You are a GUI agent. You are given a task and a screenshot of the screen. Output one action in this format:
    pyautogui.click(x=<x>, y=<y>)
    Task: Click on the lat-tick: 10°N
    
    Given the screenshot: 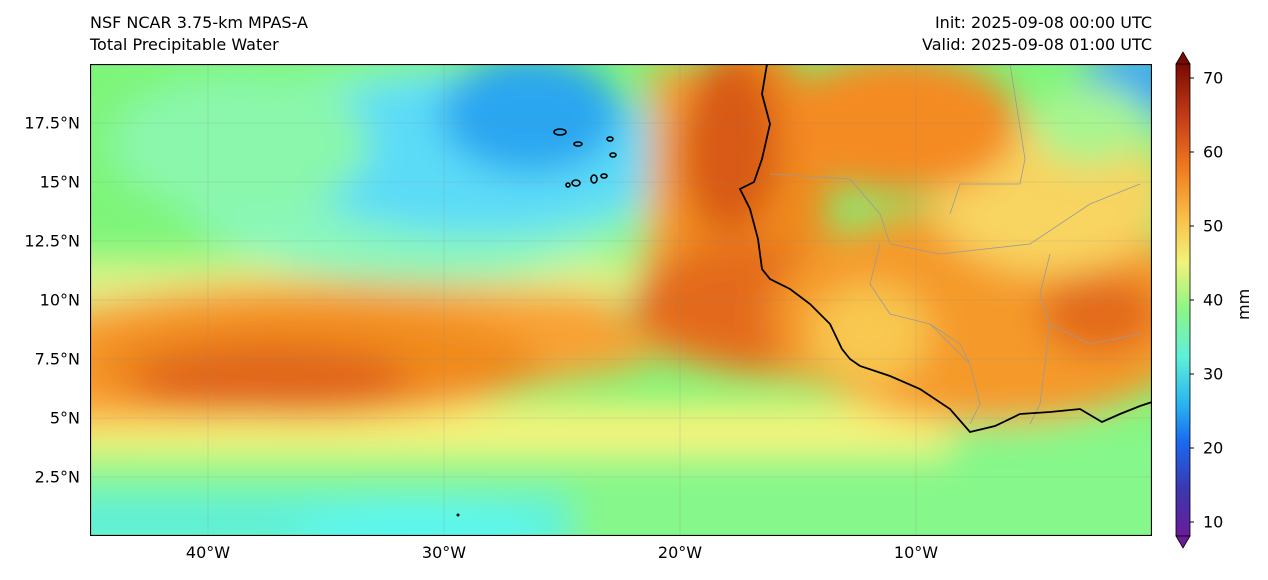 What is the action you would take?
    pyautogui.click(x=59, y=300)
    